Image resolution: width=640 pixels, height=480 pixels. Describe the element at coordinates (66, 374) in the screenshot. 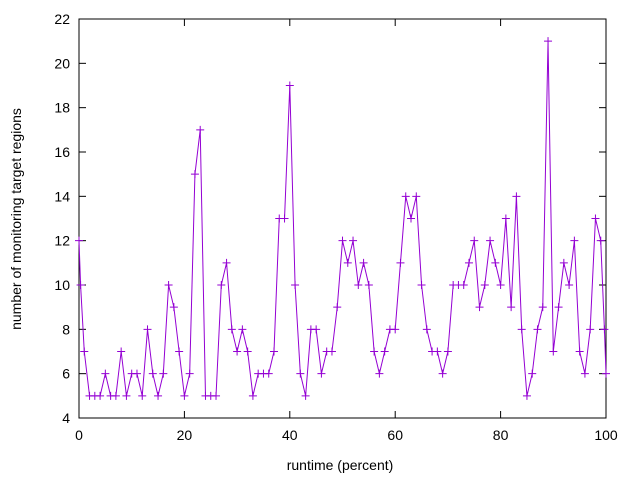

I see `y-tick-label: 6` at that location.